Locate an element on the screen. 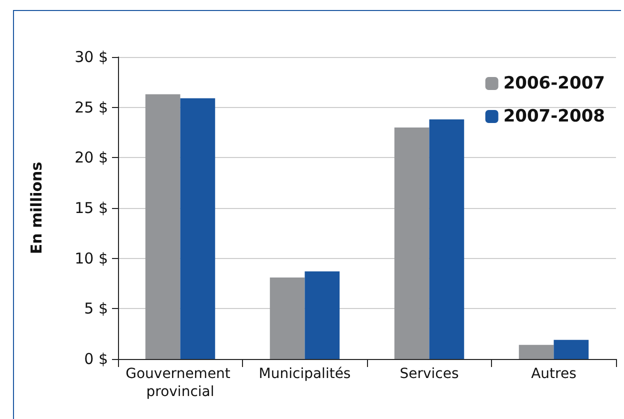  x-tick-label: Municipalités is located at coordinates (304, 374).